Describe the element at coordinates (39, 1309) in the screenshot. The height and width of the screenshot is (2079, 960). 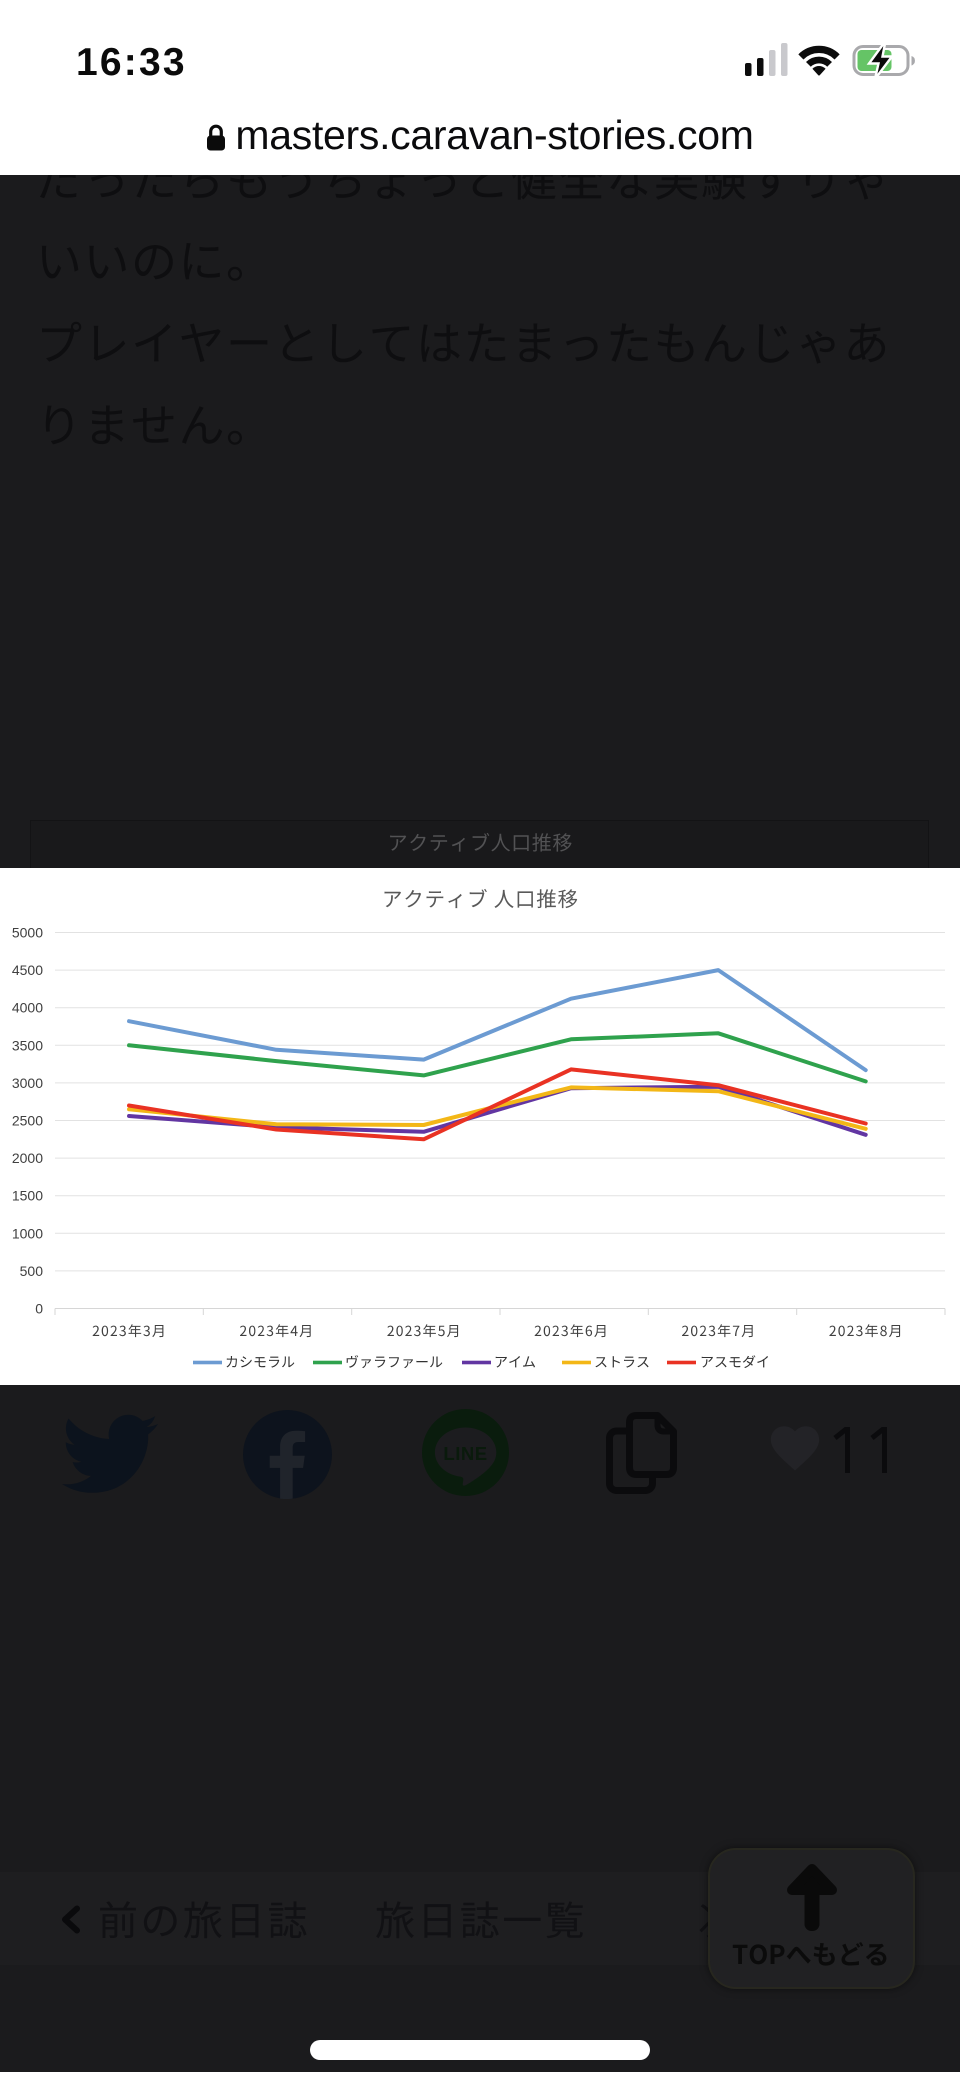
I see `svg-text: 0` at that location.